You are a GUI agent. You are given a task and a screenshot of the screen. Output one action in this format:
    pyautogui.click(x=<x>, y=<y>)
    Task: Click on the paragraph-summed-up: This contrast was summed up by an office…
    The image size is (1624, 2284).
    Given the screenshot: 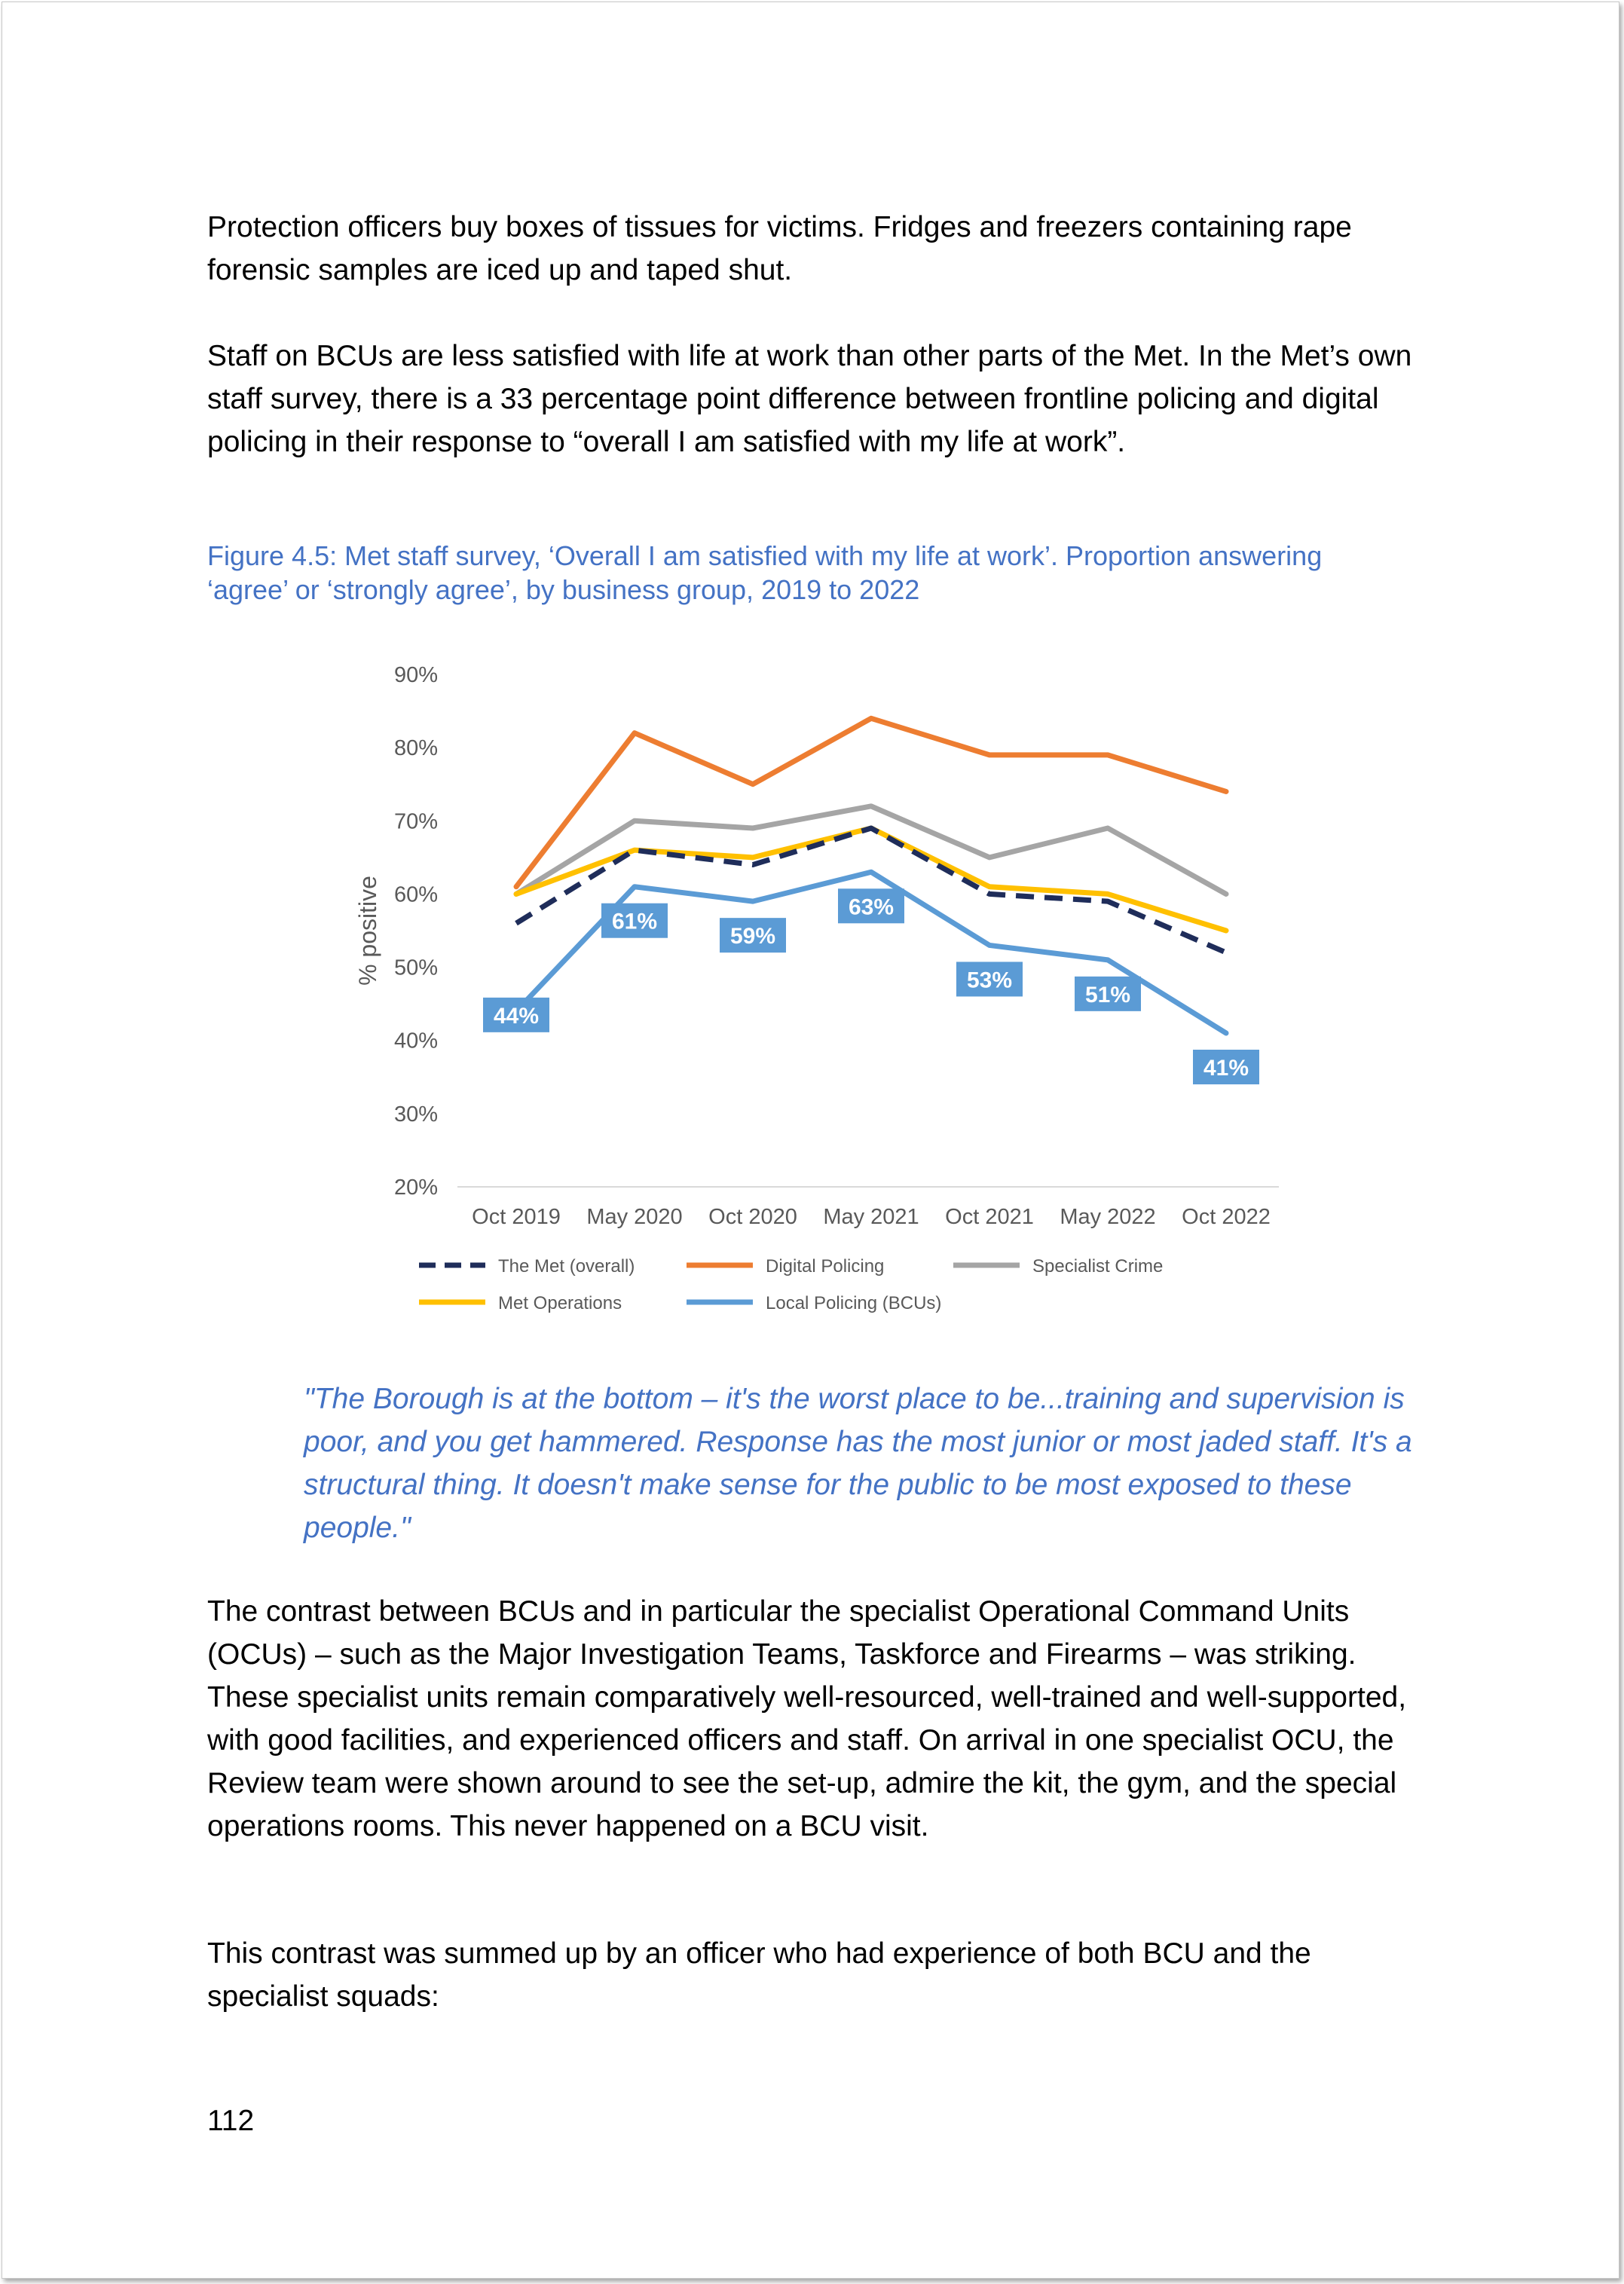 What is the action you would take?
    pyautogui.click(x=759, y=1975)
    